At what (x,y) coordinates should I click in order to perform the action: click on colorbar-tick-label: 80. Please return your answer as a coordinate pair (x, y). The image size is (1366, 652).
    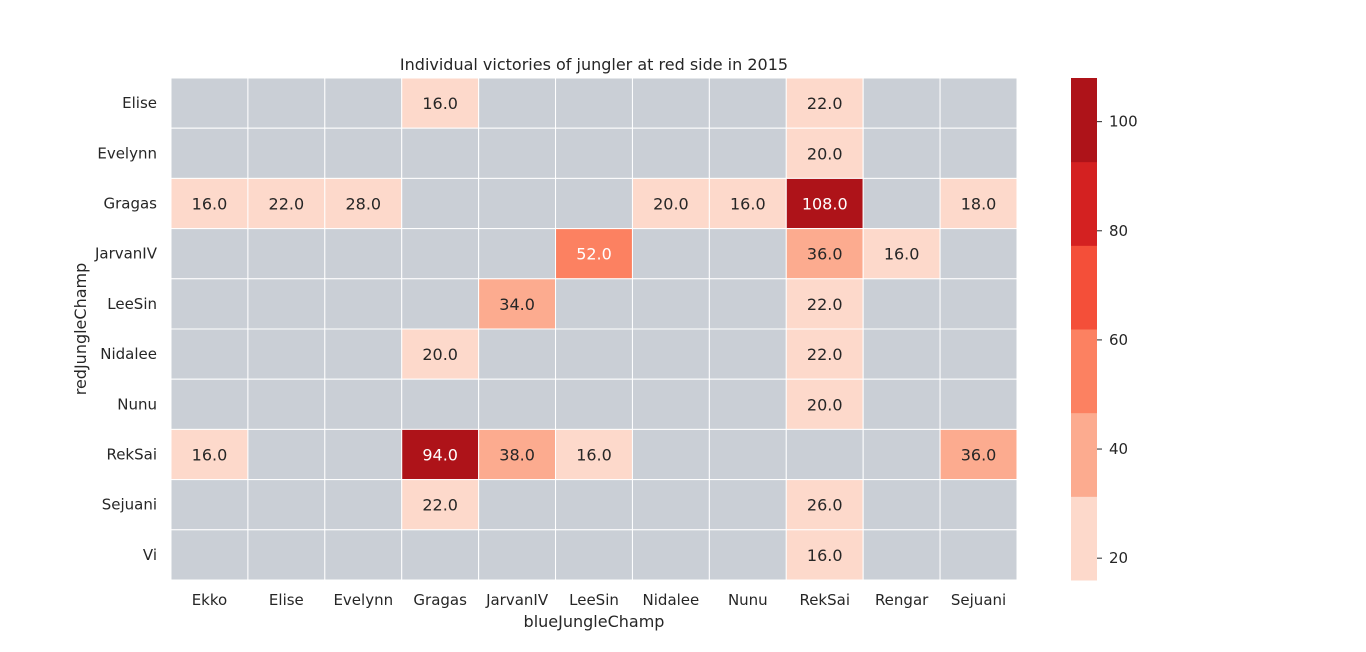
    Looking at the image, I should click on (1118, 231).